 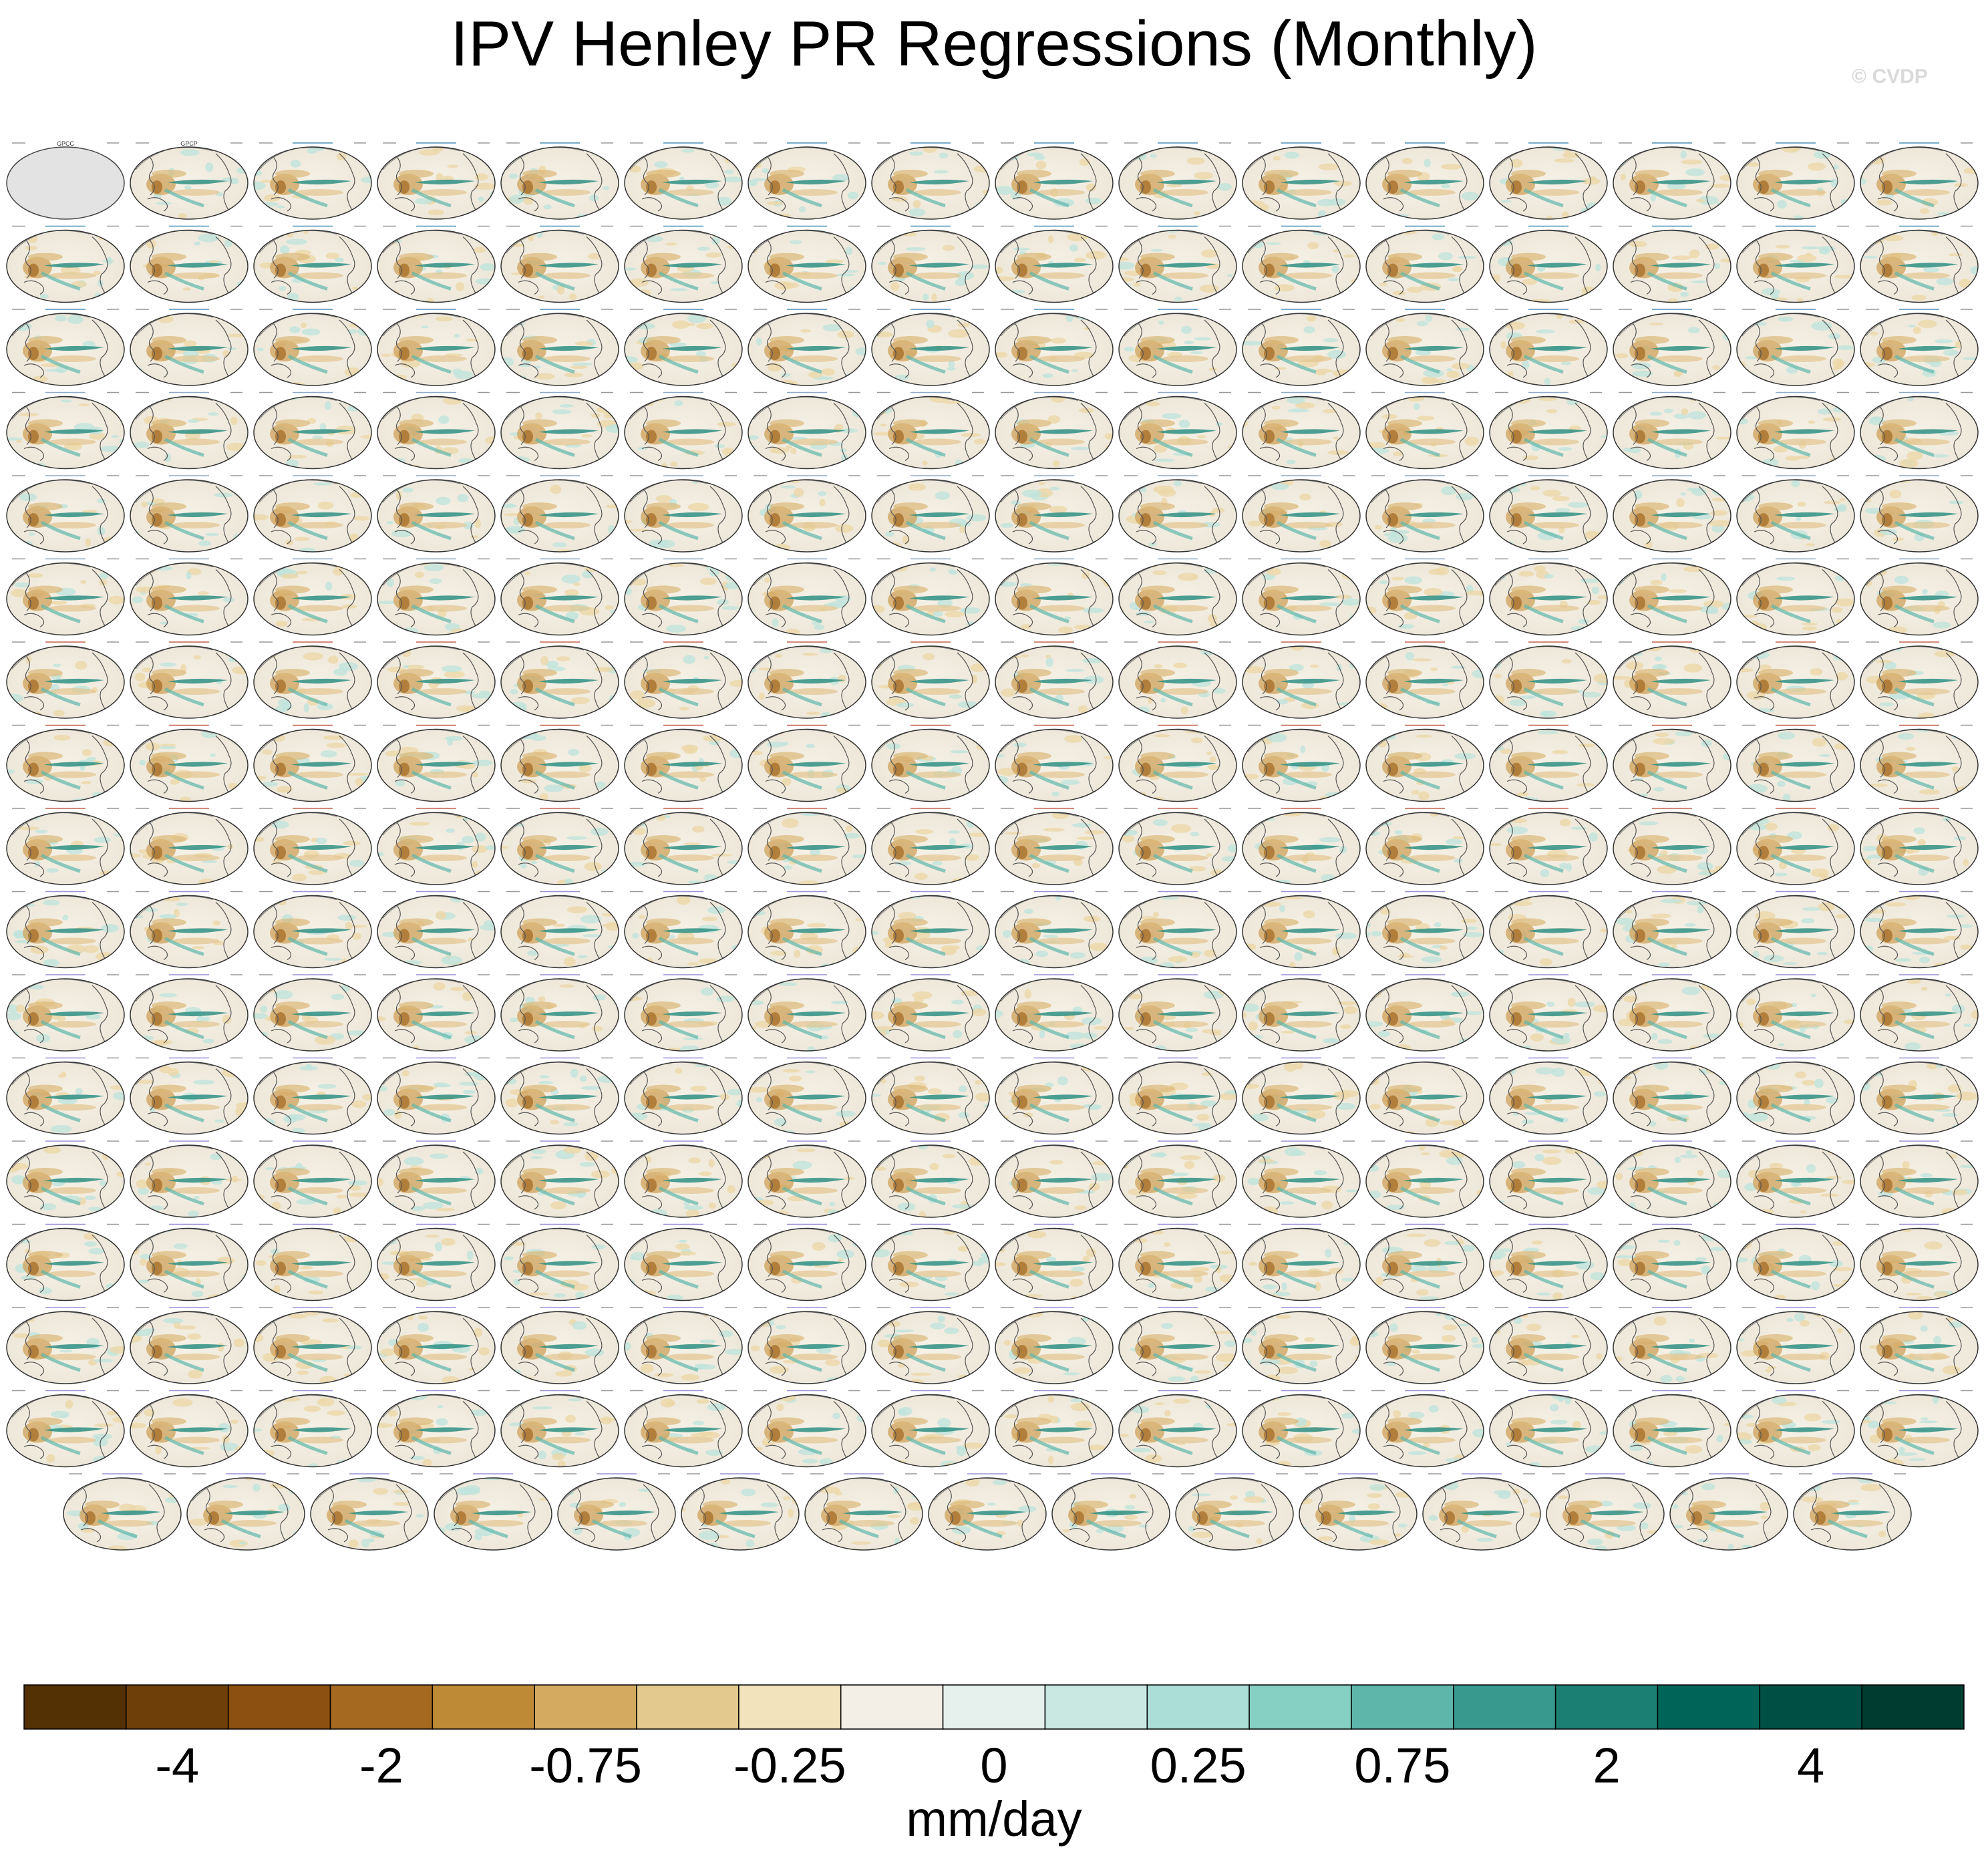 What do you see at coordinates (65, 180) in the screenshot?
I see `map-panel: GPCC` at bounding box center [65, 180].